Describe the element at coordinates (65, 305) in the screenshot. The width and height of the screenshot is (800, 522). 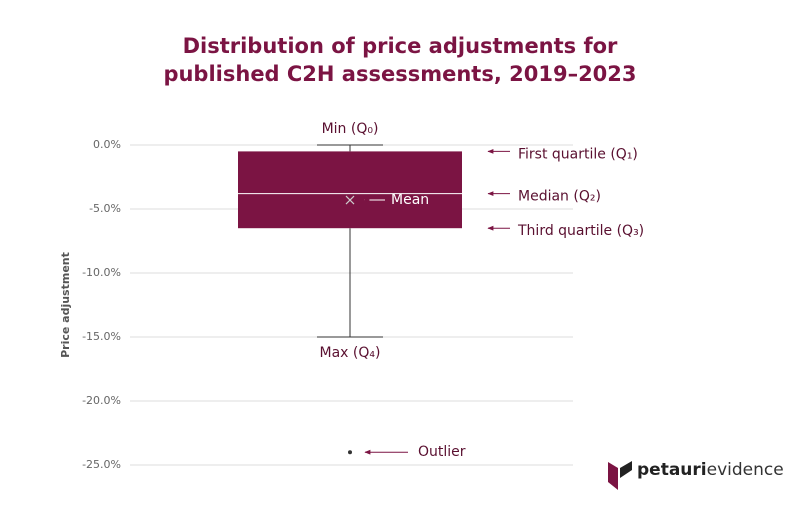
I see `y-axis-label: Price adjustment` at that location.